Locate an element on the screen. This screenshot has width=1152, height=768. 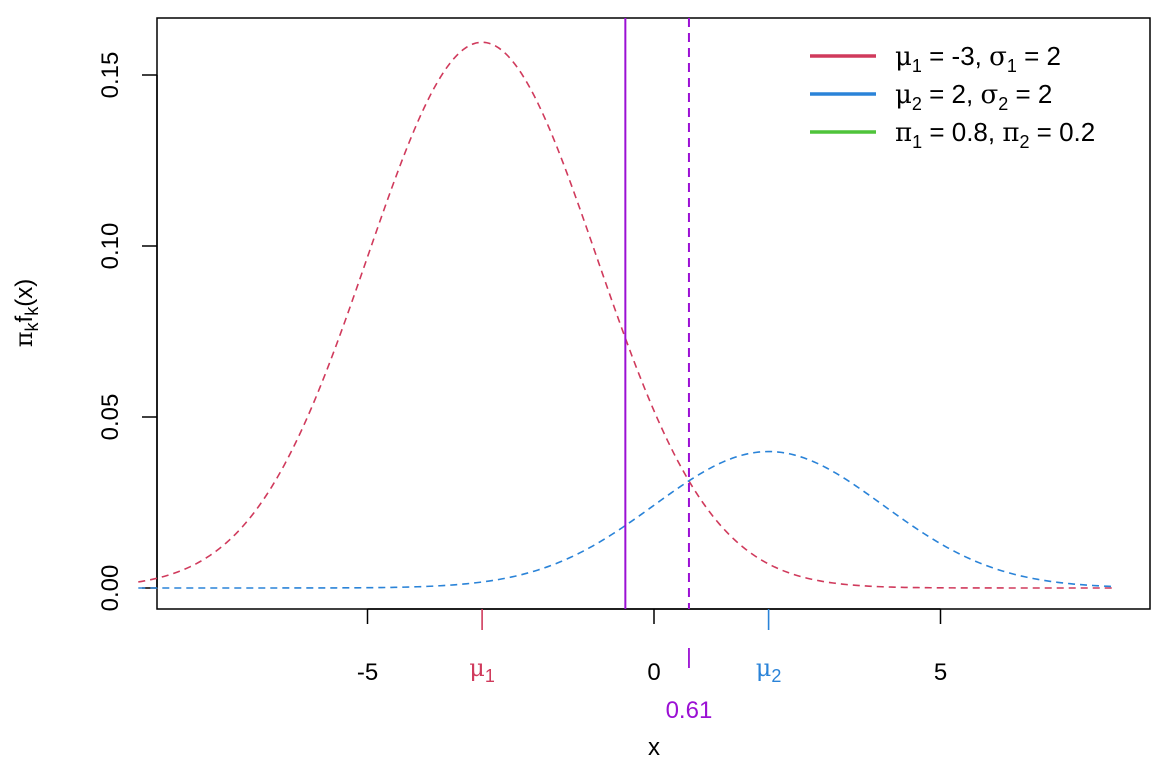
x-tick-label: 0 is located at coordinates (653, 672).